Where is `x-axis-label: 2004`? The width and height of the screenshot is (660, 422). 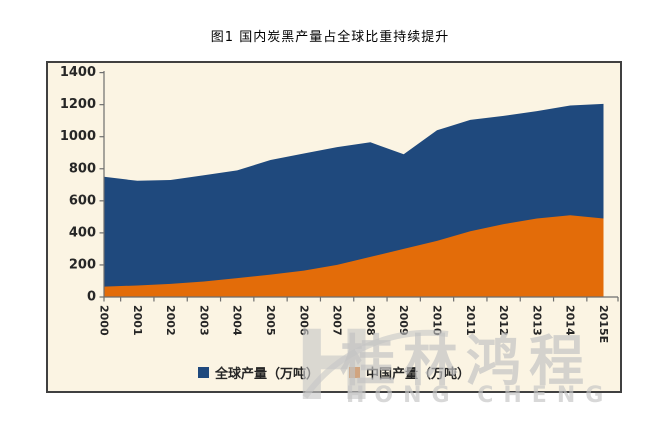
x-axis-label: 2004 is located at coordinates (237, 320).